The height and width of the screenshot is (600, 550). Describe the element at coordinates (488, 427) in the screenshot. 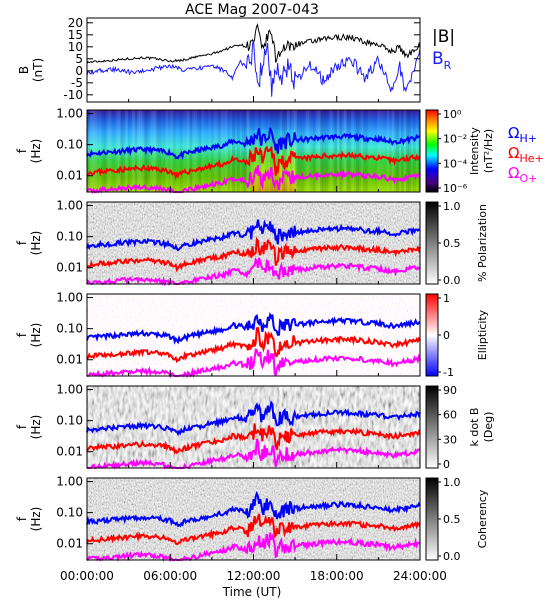

I see `colorbar-unit: (Deg)` at that location.